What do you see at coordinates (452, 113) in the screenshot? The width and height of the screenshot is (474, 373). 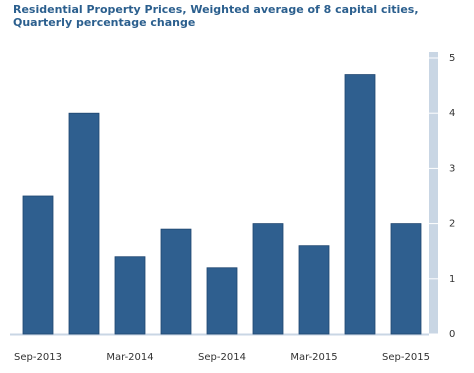 I see `y-tick-label: 4` at bounding box center [452, 113].